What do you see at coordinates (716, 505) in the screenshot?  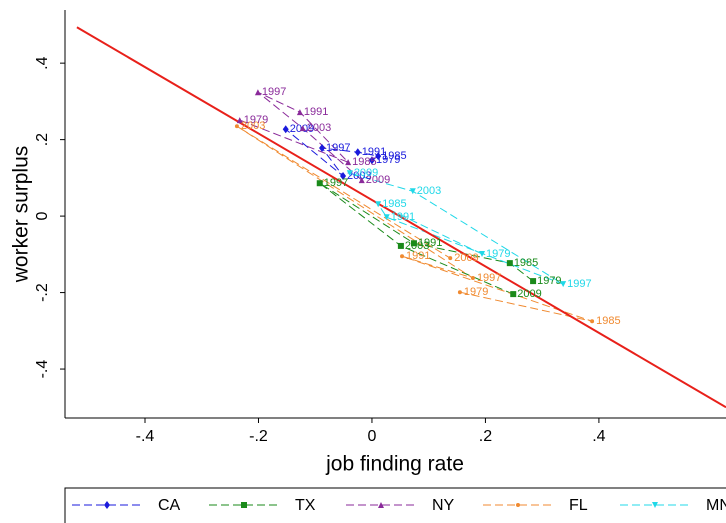 I see `legend-label: MN` at bounding box center [716, 505].